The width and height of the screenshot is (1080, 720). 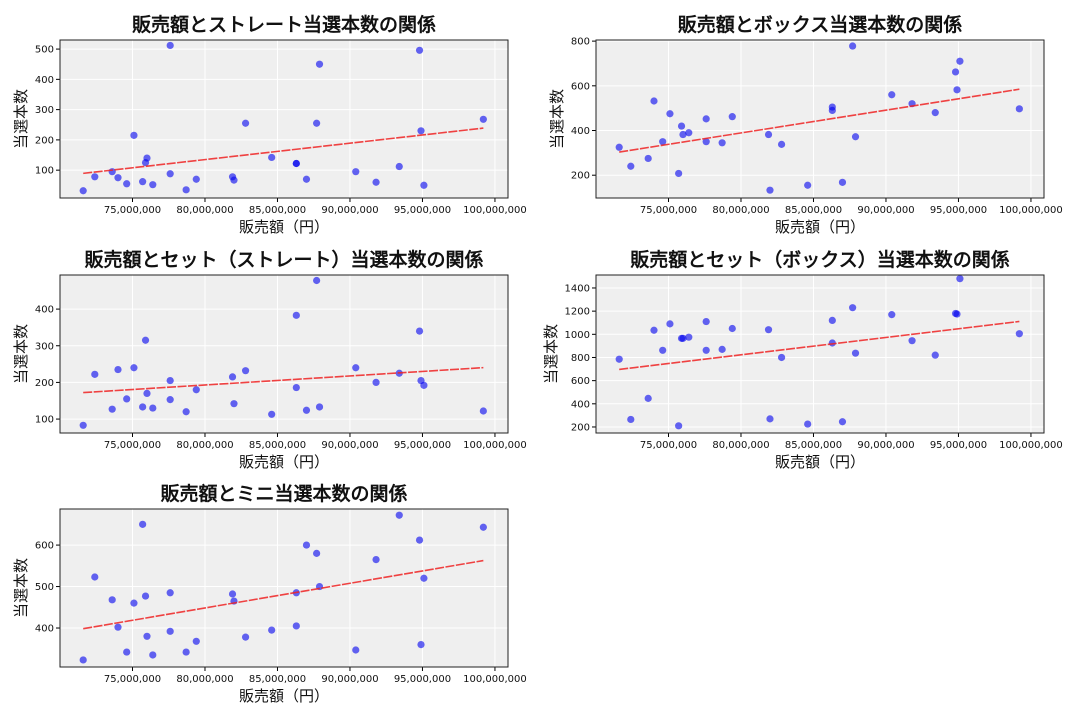 What do you see at coordinates (44, 110) in the screenshot?
I see `y-tick-label: 300` at bounding box center [44, 110].